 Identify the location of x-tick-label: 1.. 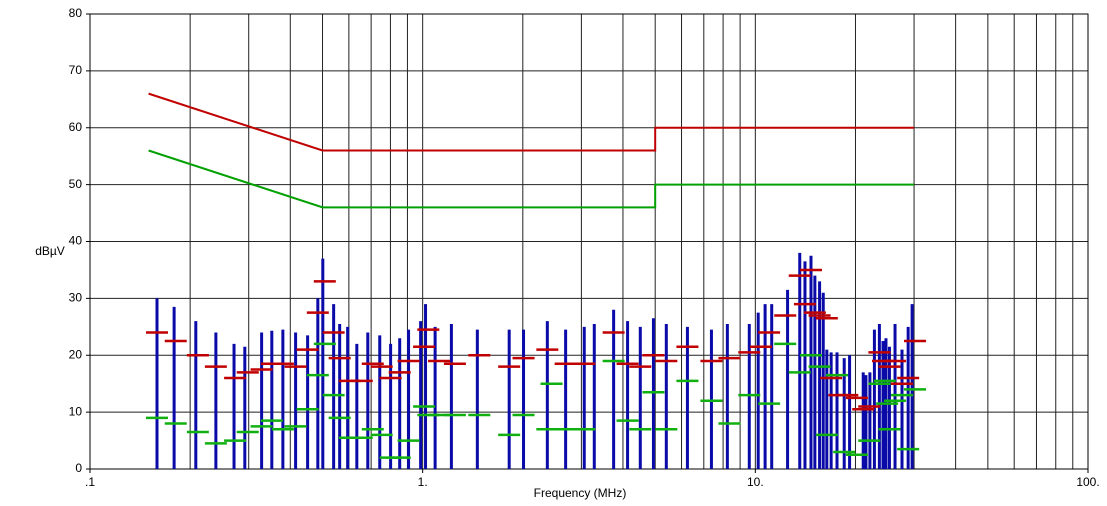
(423, 482).